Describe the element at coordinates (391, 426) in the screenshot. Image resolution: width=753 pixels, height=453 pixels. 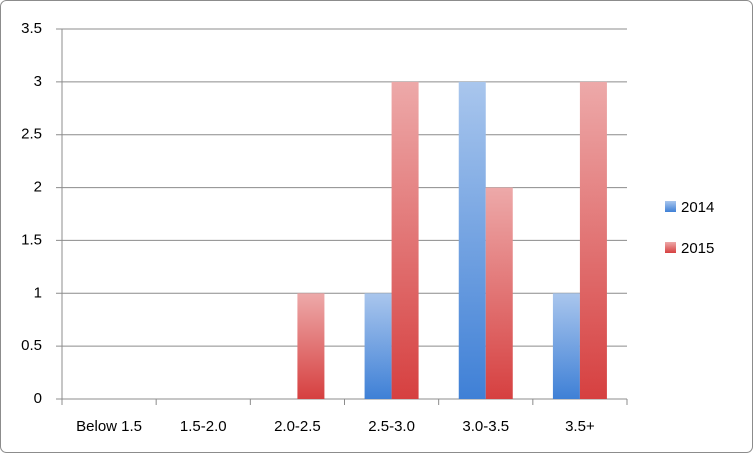
I see `x-tick-label: 2.5-3.0` at that location.